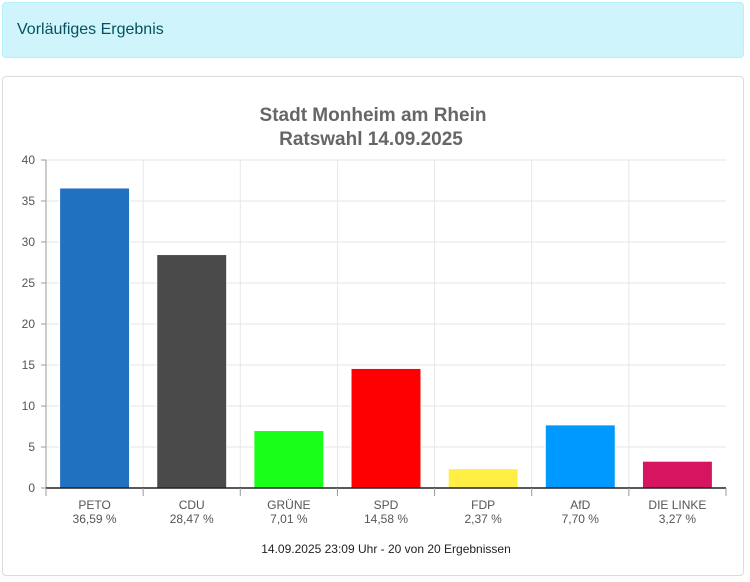 The image size is (750, 582). I want to click on chart-title-line-1: Stadt Monheim am Rhein, so click(373, 115).